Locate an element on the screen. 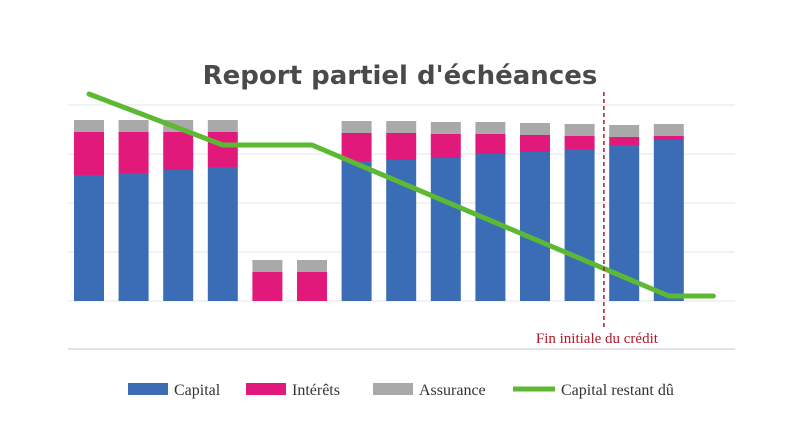 The width and height of the screenshot is (800, 436). legend-swatch-assurance is located at coordinates (393, 389).